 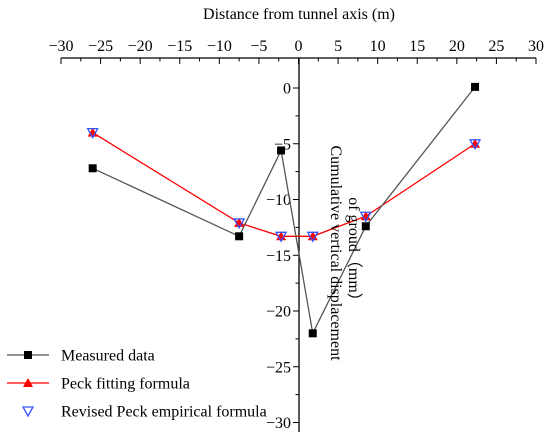 What do you see at coordinates (125, 384) in the screenshot?
I see `legend-label: Peck fitting formula` at bounding box center [125, 384].